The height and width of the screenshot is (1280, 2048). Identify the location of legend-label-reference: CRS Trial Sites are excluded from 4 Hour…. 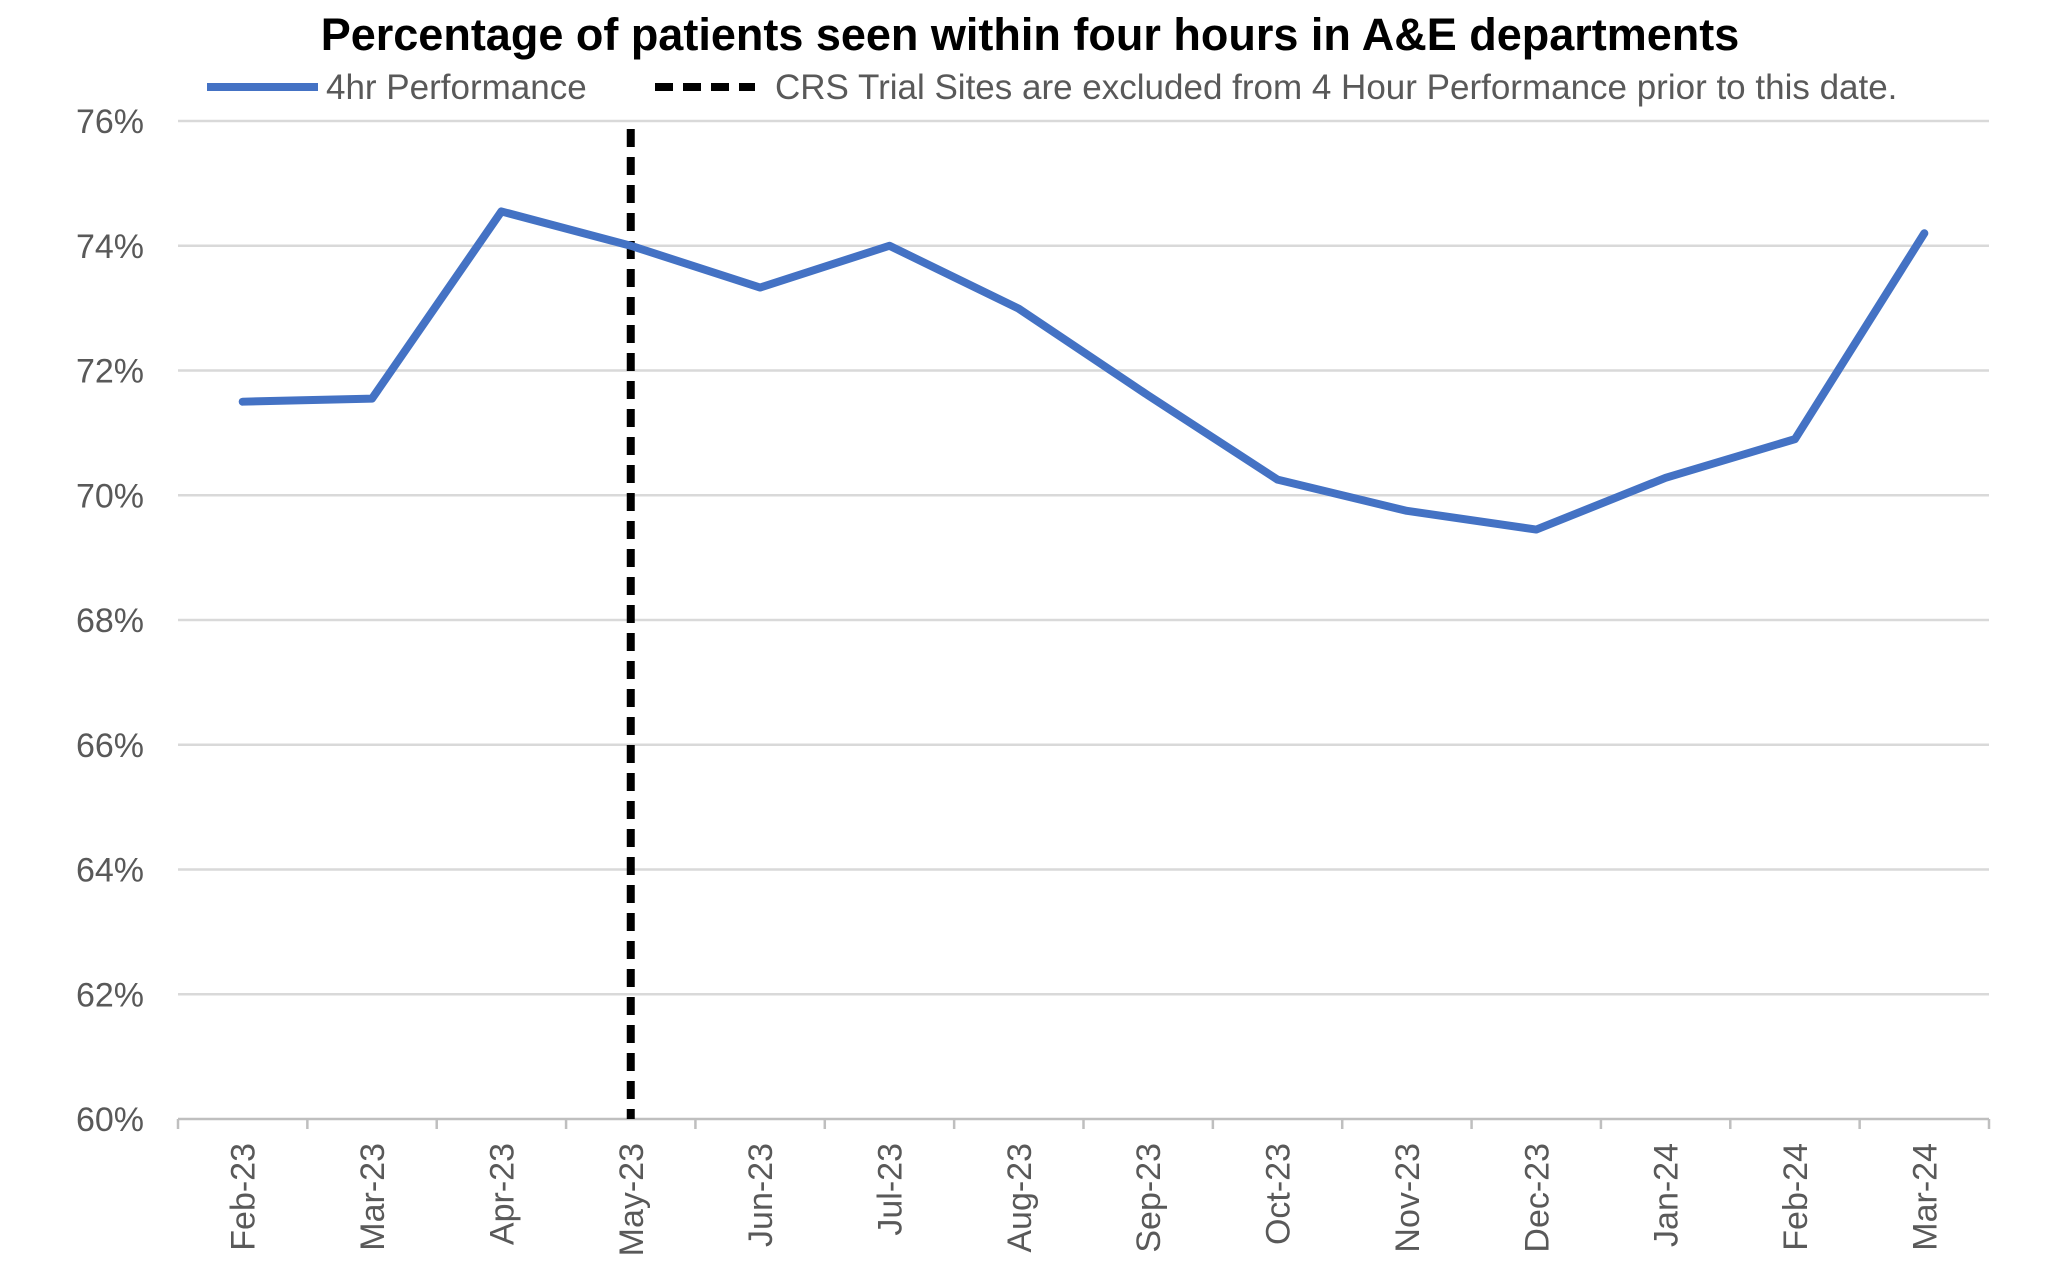
(1336, 87).